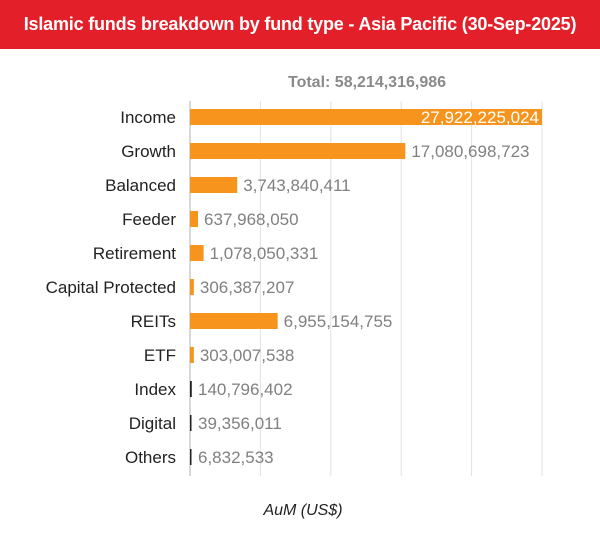 This screenshot has height=539, width=600. Describe the element at coordinates (480, 117) in the screenshot. I see `value-label: 27,922,225,024` at that location.